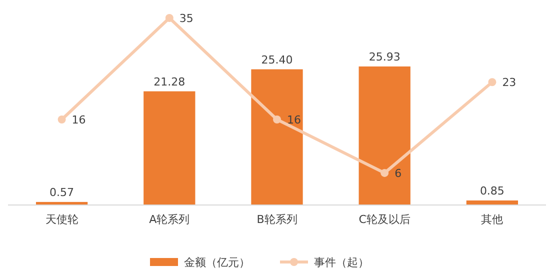  Describe the element at coordinates (277, 219) in the screenshot. I see `x-tick-label: B轮系列` at that location.